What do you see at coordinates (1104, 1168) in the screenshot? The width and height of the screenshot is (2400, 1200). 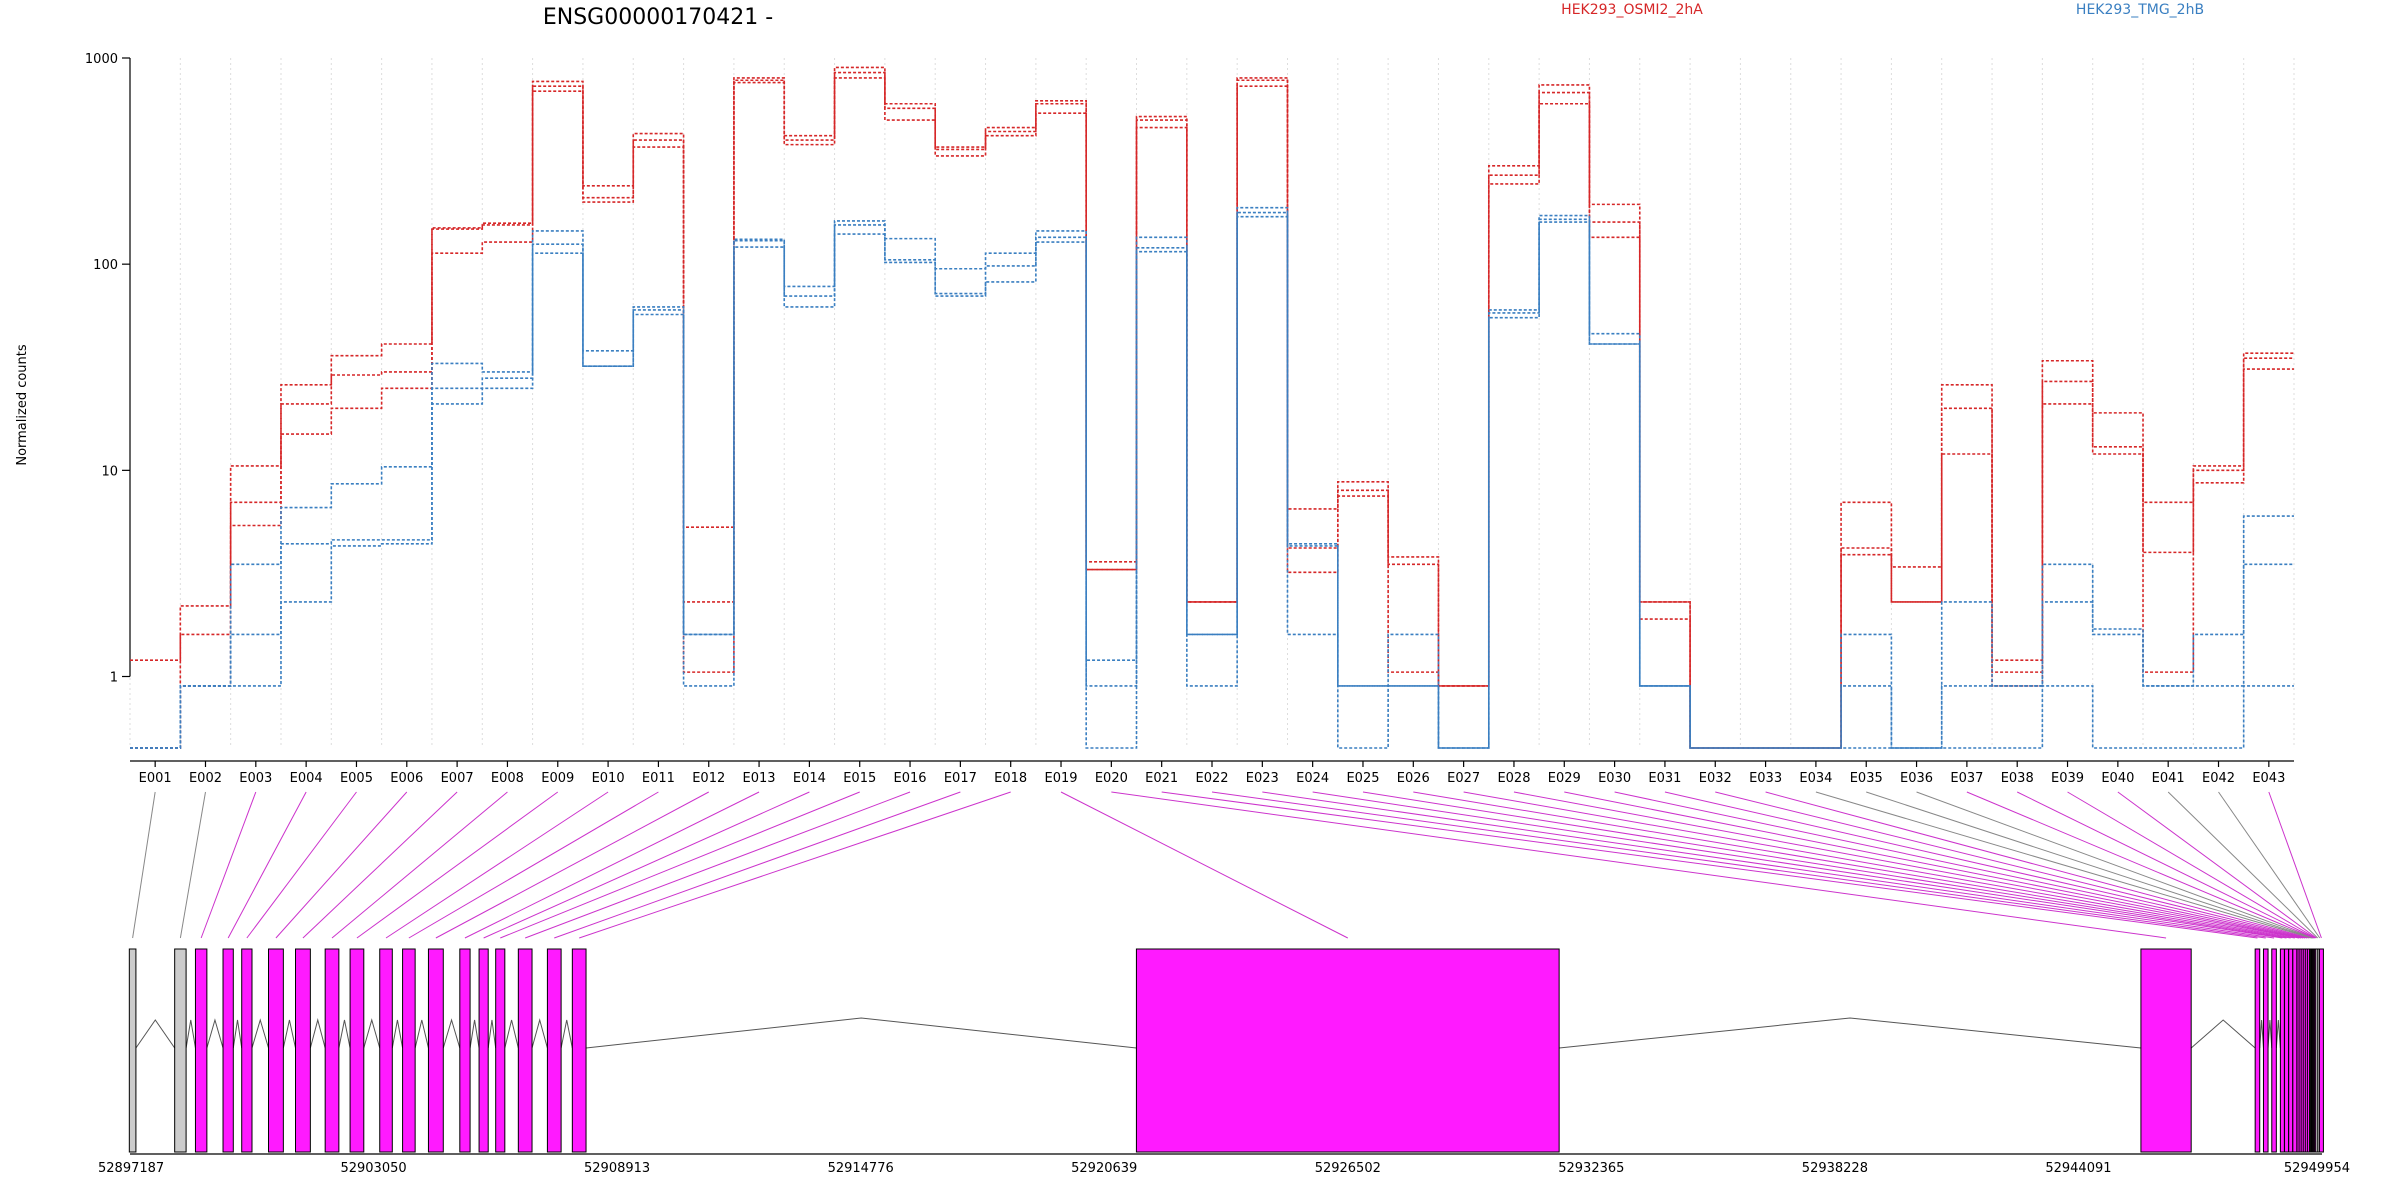 I see `coordinate-label: 52920639` at bounding box center [1104, 1168].